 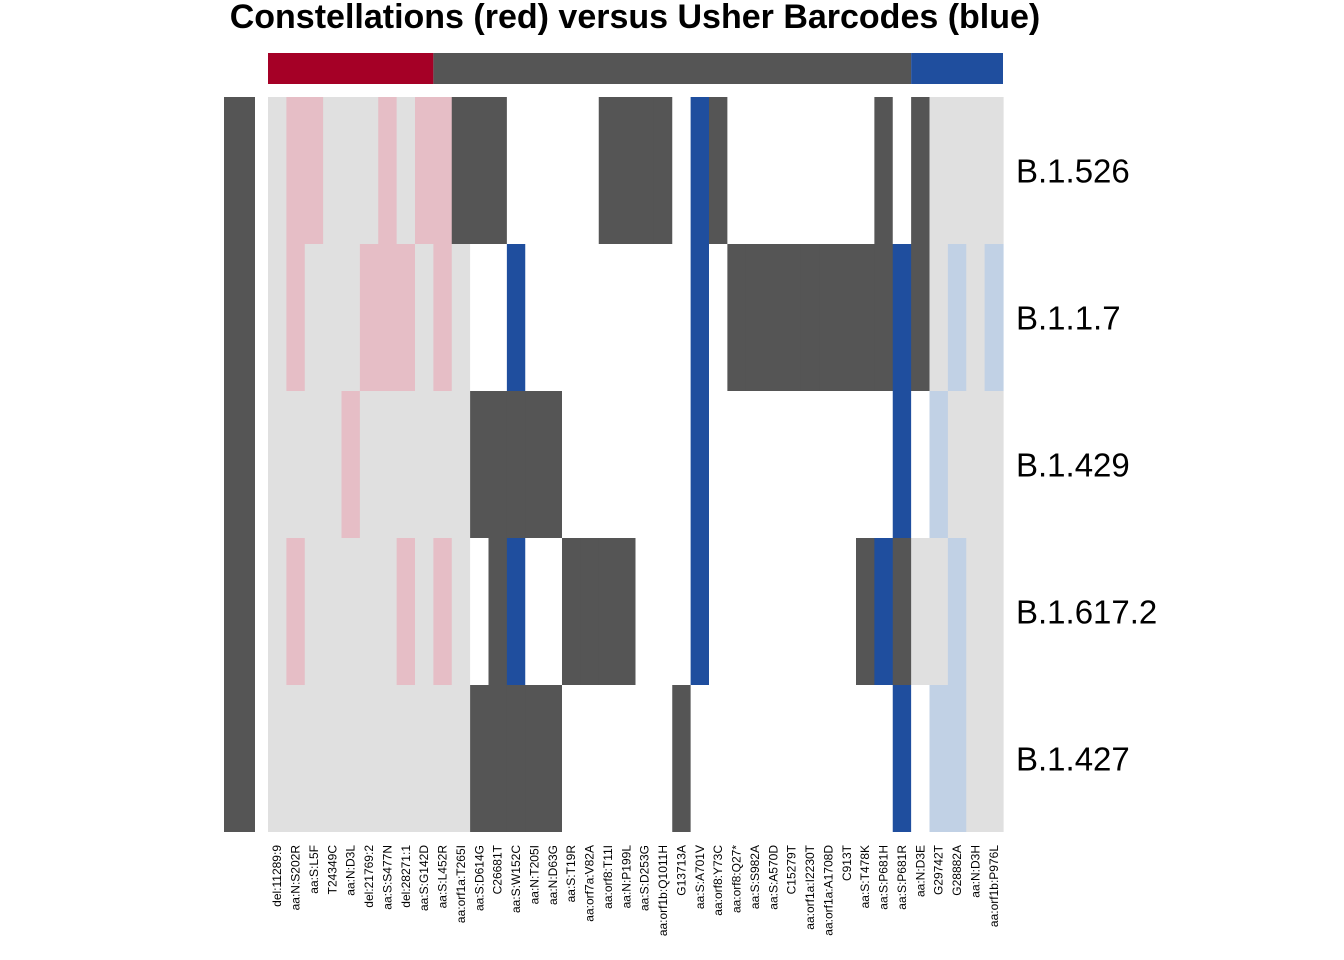 What do you see at coordinates (1068, 318) in the screenshot?
I see `row-label: B.1.1.7` at bounding box center [1068, 318].